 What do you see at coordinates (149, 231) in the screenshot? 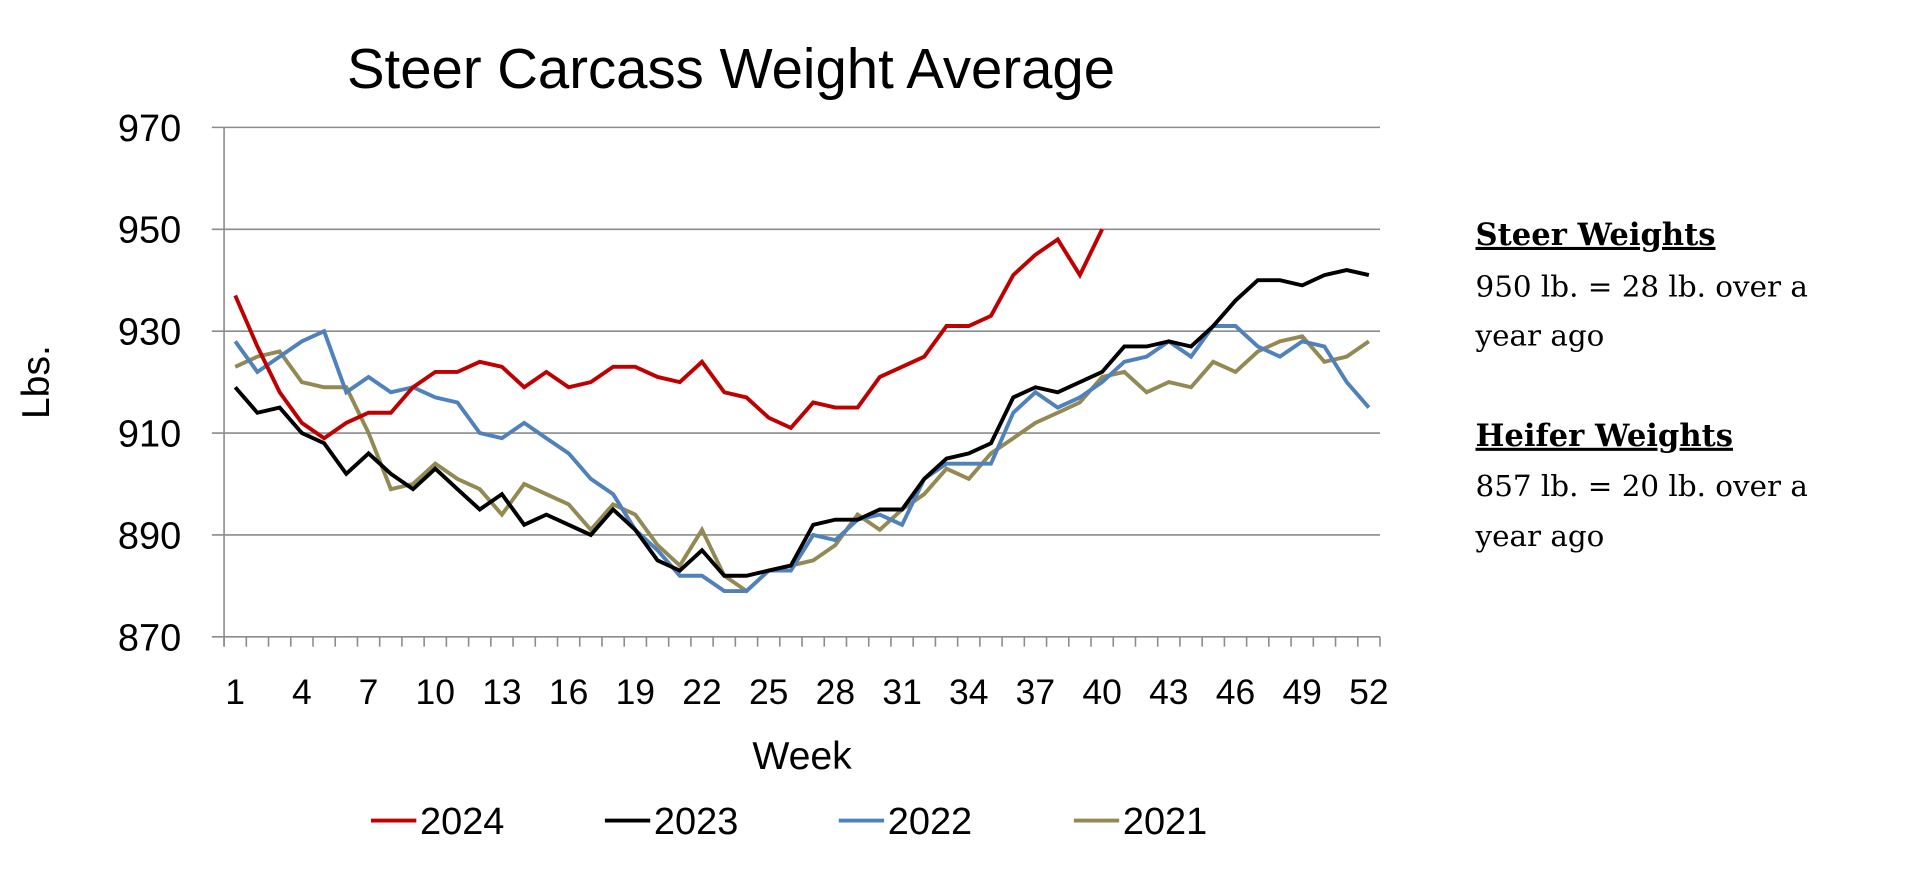
I see `y-tick-label: 950` at bounding box center [149, 231].